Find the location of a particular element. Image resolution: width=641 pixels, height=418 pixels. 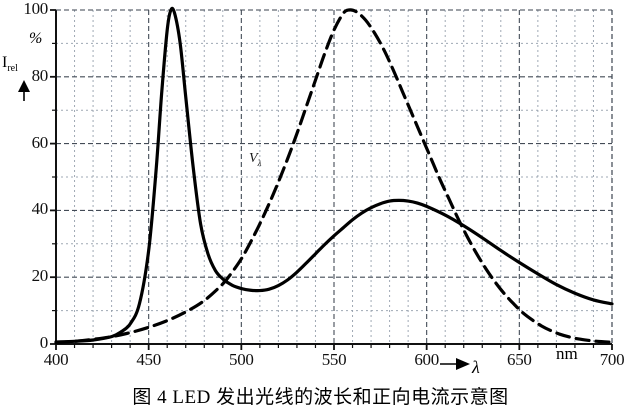

x-tick-label-450: 450 is located at coordinates (148, 359).